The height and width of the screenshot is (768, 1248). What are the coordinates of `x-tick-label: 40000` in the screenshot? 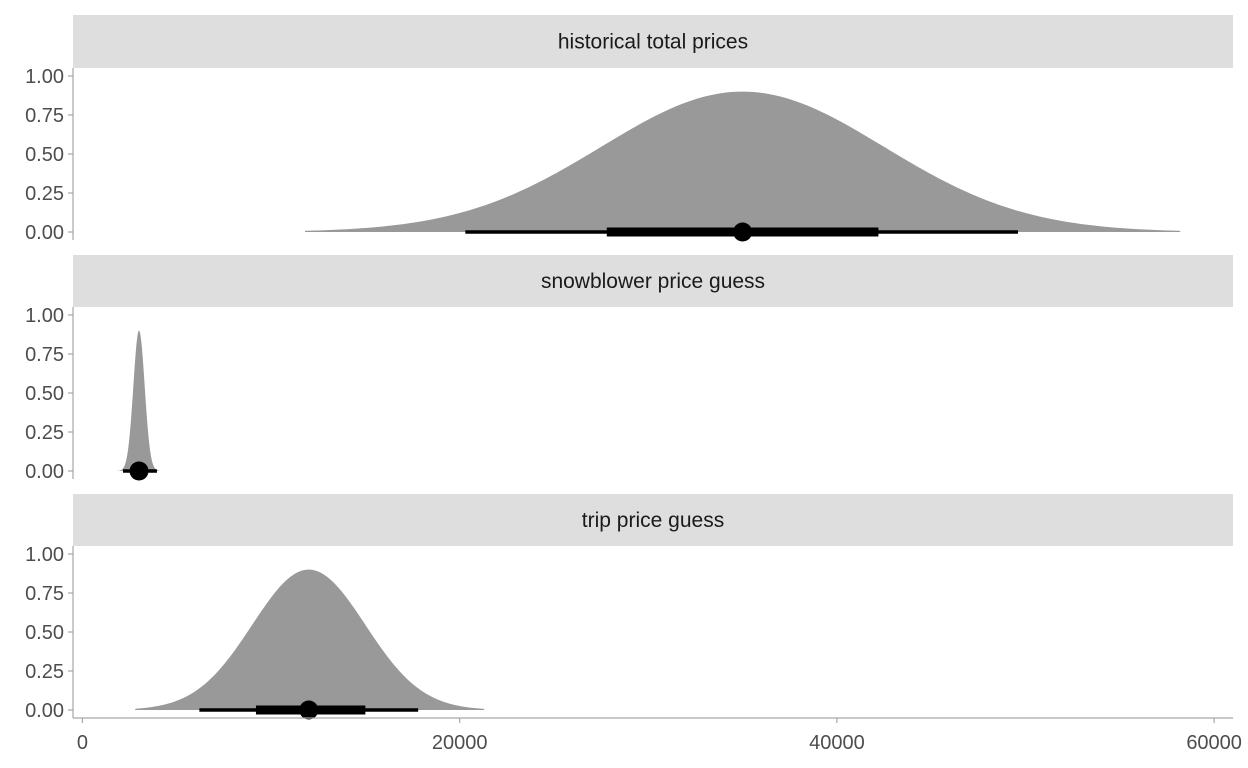 It's located at (837, 743).